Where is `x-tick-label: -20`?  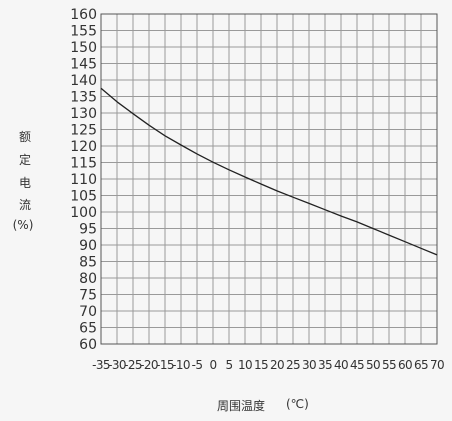
x-tick-label: -20 is located at coordinates (149, 365).